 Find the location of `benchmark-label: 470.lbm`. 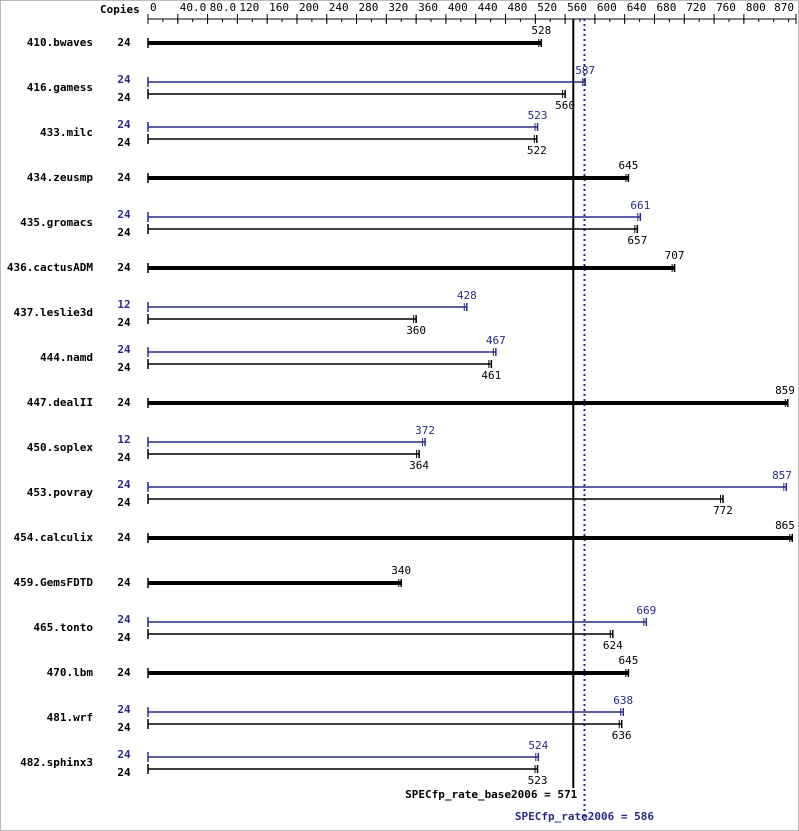

benchmark-label: 470.lbm is located at coordinates (70, 672).